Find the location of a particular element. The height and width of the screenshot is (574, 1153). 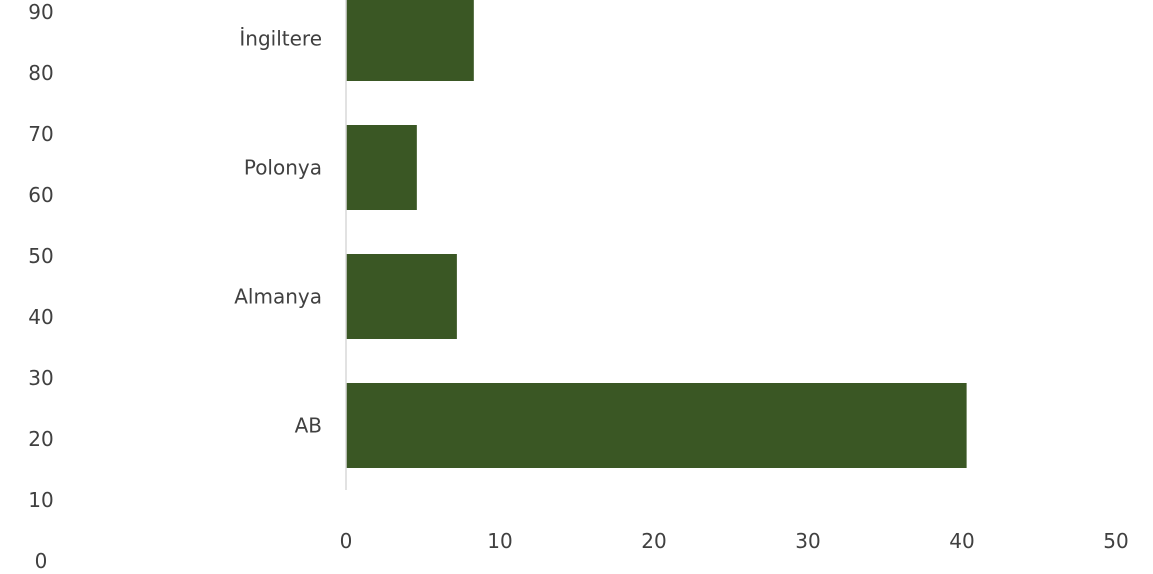

x-axis-tick-label: 30 is located at coordinates (807, 541).